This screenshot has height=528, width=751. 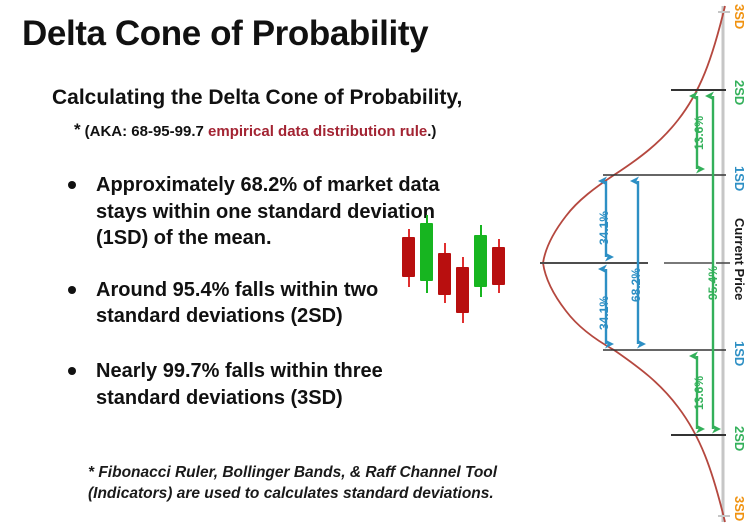 What do you see at coordinates (636, 284) in the screenshot?
I see `annotation-68-2: 68.2%` at bounding box center [636, 284].